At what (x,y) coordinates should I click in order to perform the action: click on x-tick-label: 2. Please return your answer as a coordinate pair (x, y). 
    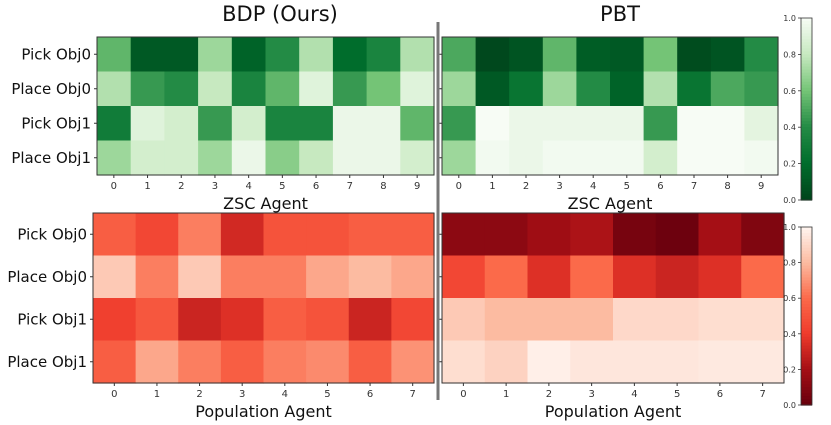
    Looking at the image, I should click on (181, 186).